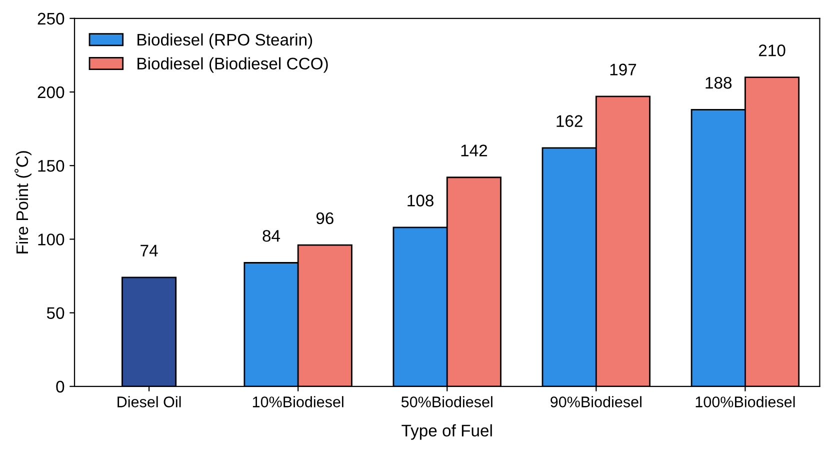 The width and height of the screenshot is (828, 460). I want to click on y-tick-label: 50, so click(55, 313).